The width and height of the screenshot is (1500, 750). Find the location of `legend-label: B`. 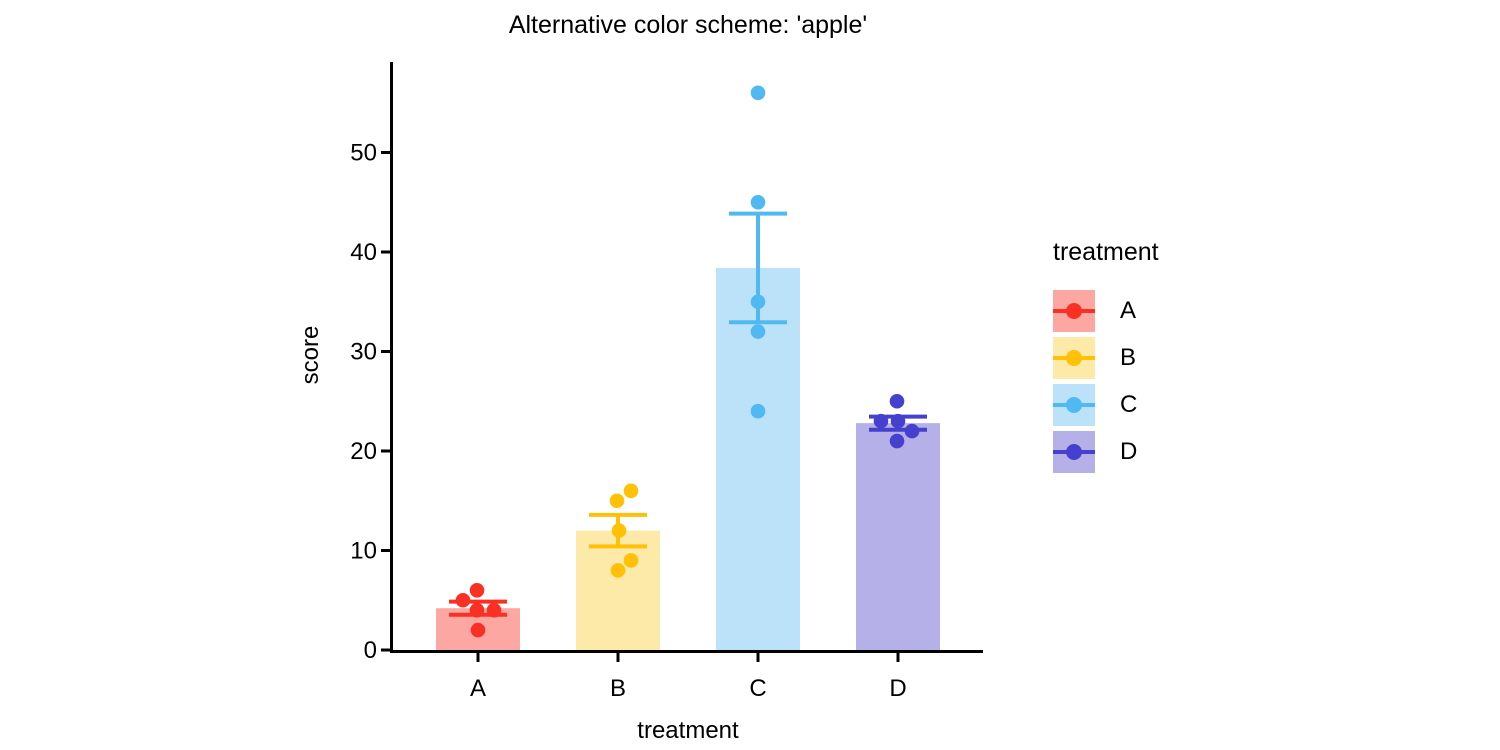

legend-label: B is located at coordinates (1128, 357).